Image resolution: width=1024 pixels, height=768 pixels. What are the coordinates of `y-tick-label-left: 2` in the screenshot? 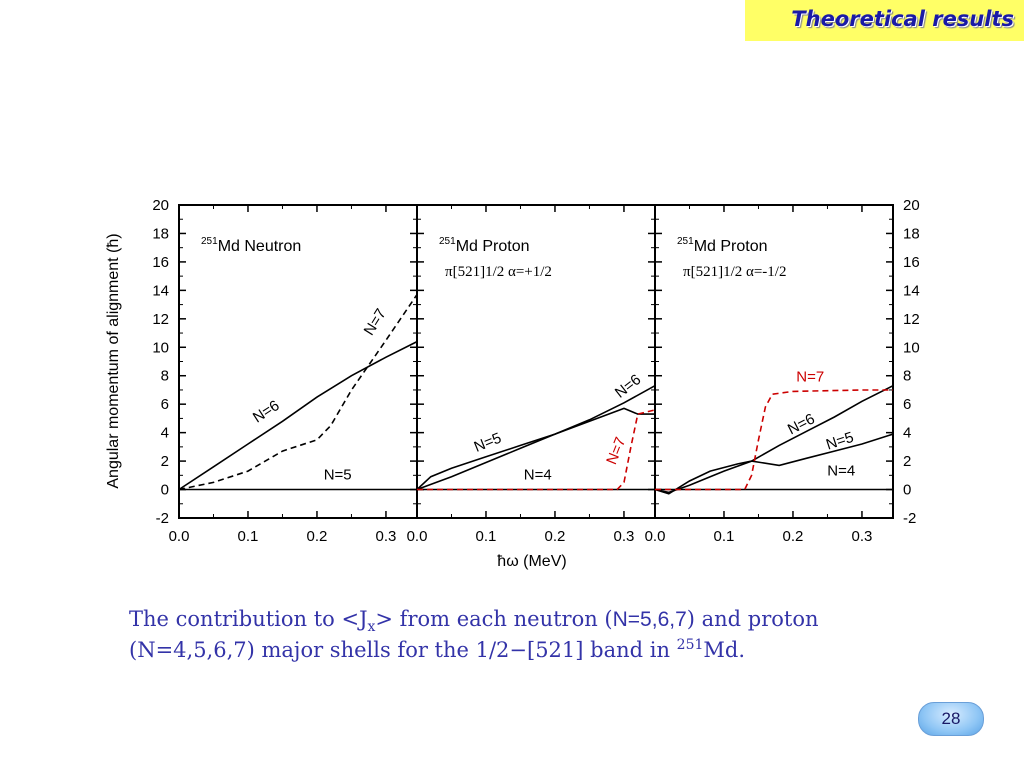 It's located at (165, 461).